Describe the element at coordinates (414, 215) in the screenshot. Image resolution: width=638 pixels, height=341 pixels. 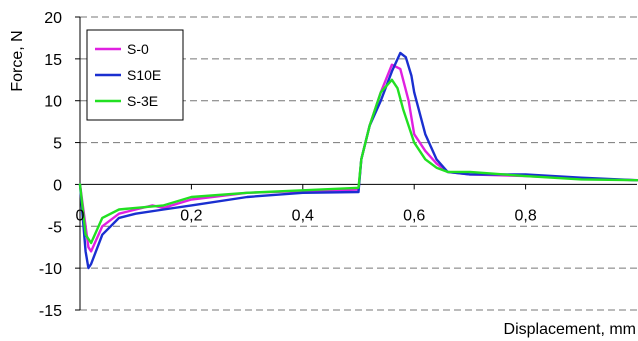
I see `x-tick-label: 0,6` at that location.